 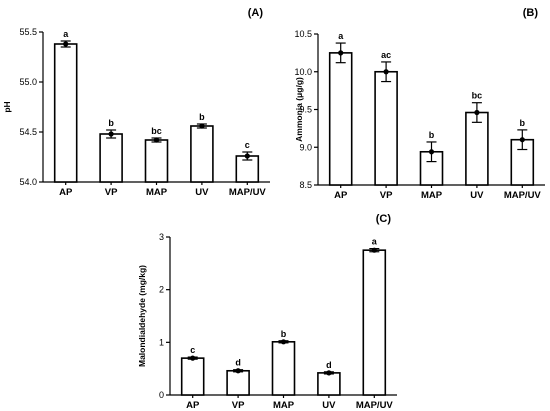 I want to click on y-axis-title: pH, so click(x=7, y=106).